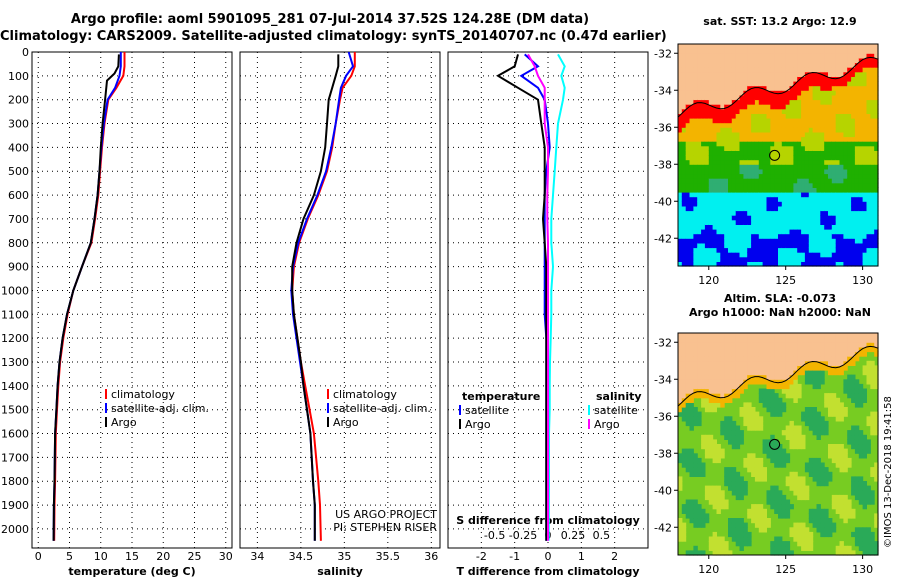 The image size is (900, 580). What do you see at coordinates (15, 314) in the screenshot?
I see `y-tick-label: 1100` at bounding box center [15, 314].